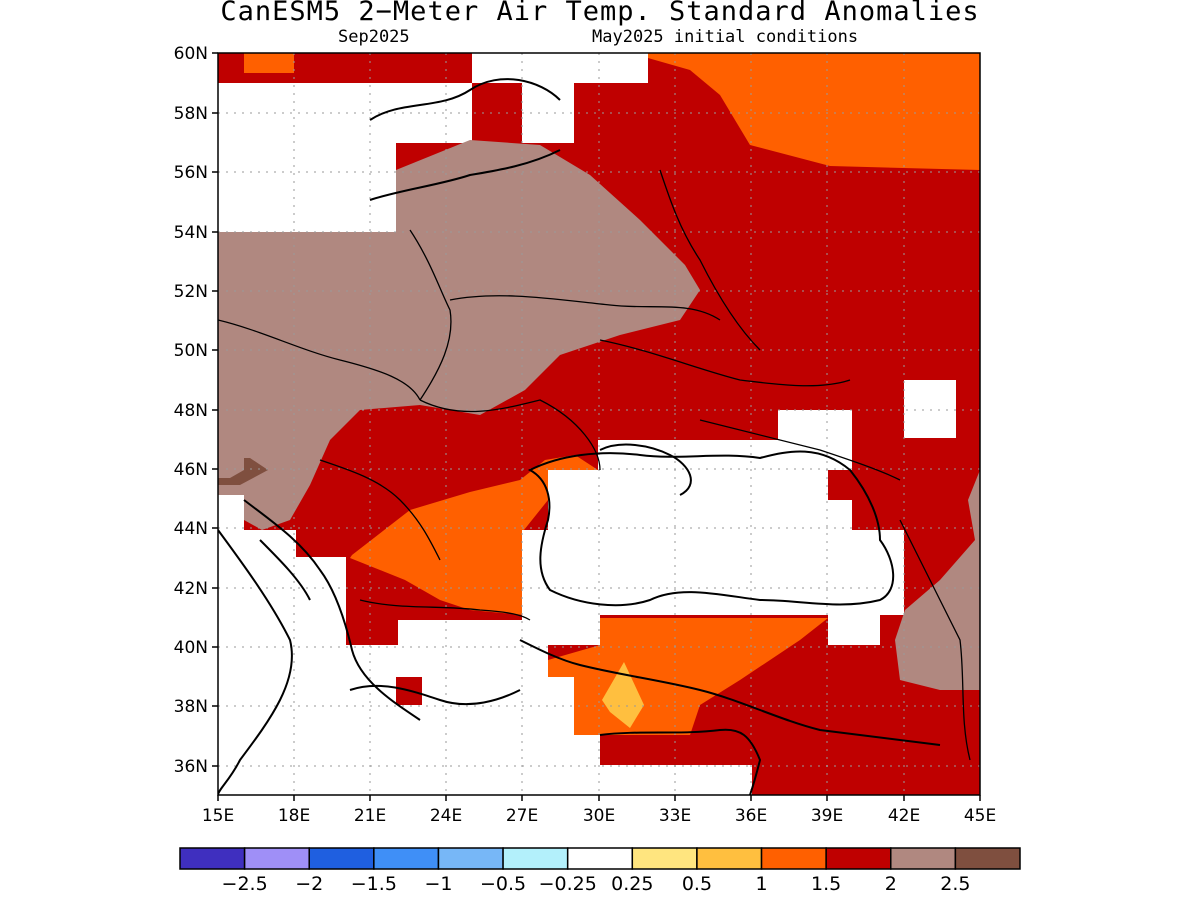  What do you see at coordinates (826, 884) in the screenshot?
I see `colorbar-label: 1.5` at bounding box center [826, 884].